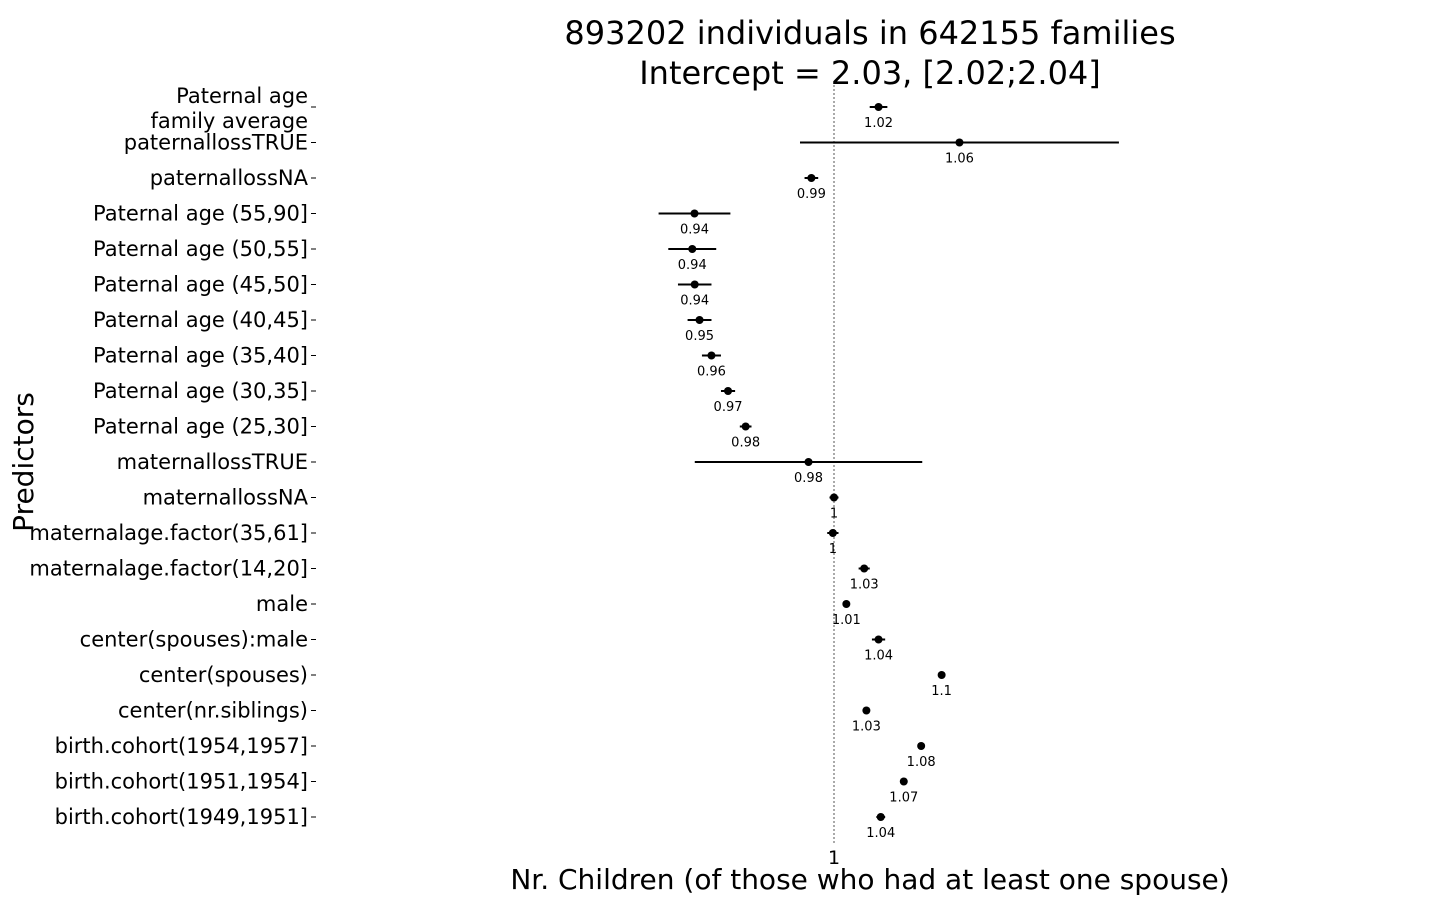 The image size is (1440, 900). What do you see at coordinates (200, 391) in the screenshot?
I see `y-tick-label: Paternal age (30,35]` at bounding box center [200, 391].